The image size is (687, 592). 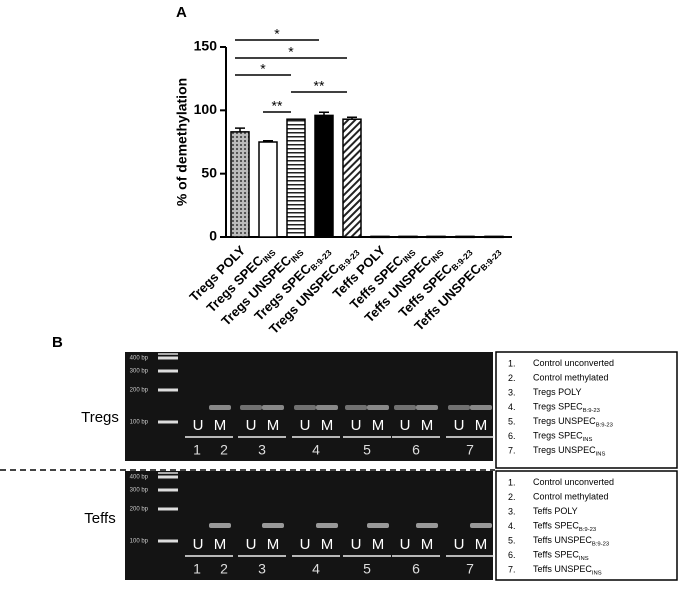 I want to click on legend-entry: Tregs UNSPECB:9-23, so click(x=573, y=422).